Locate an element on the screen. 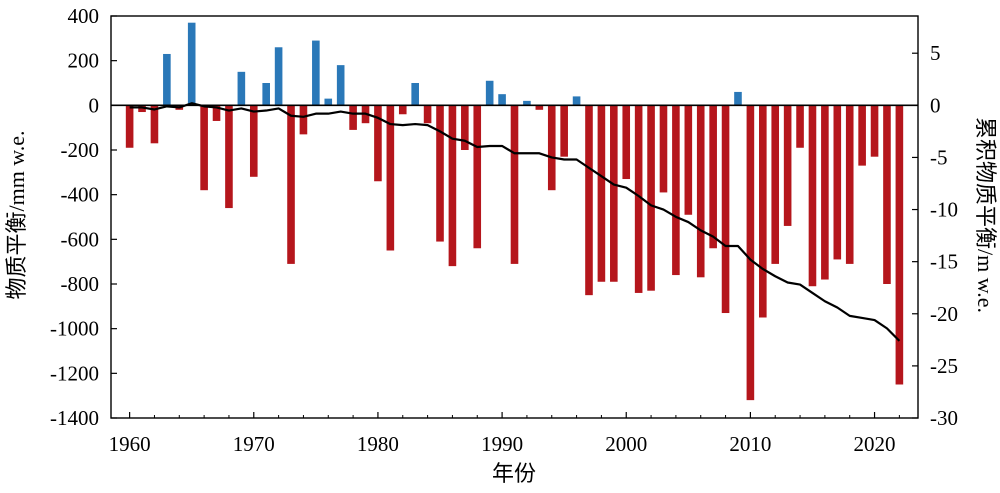 This screenshot has height=493, width=1000. bar-2001 is located at coordinates (638, 199).